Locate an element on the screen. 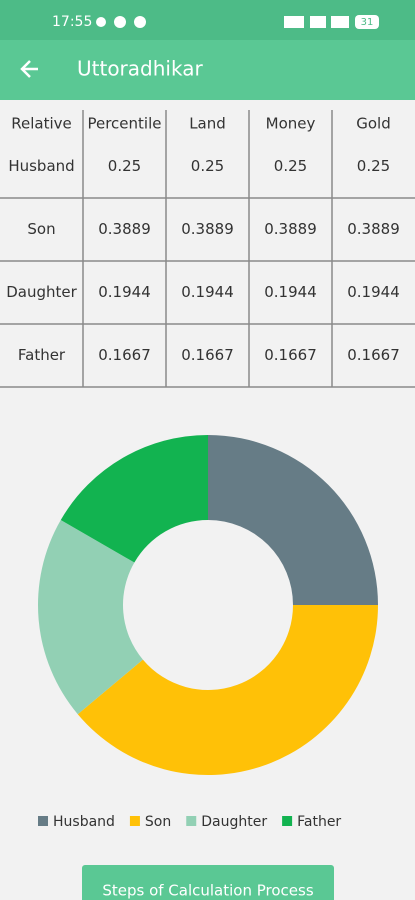  wifi-icon is located at coordinates (340, 22).